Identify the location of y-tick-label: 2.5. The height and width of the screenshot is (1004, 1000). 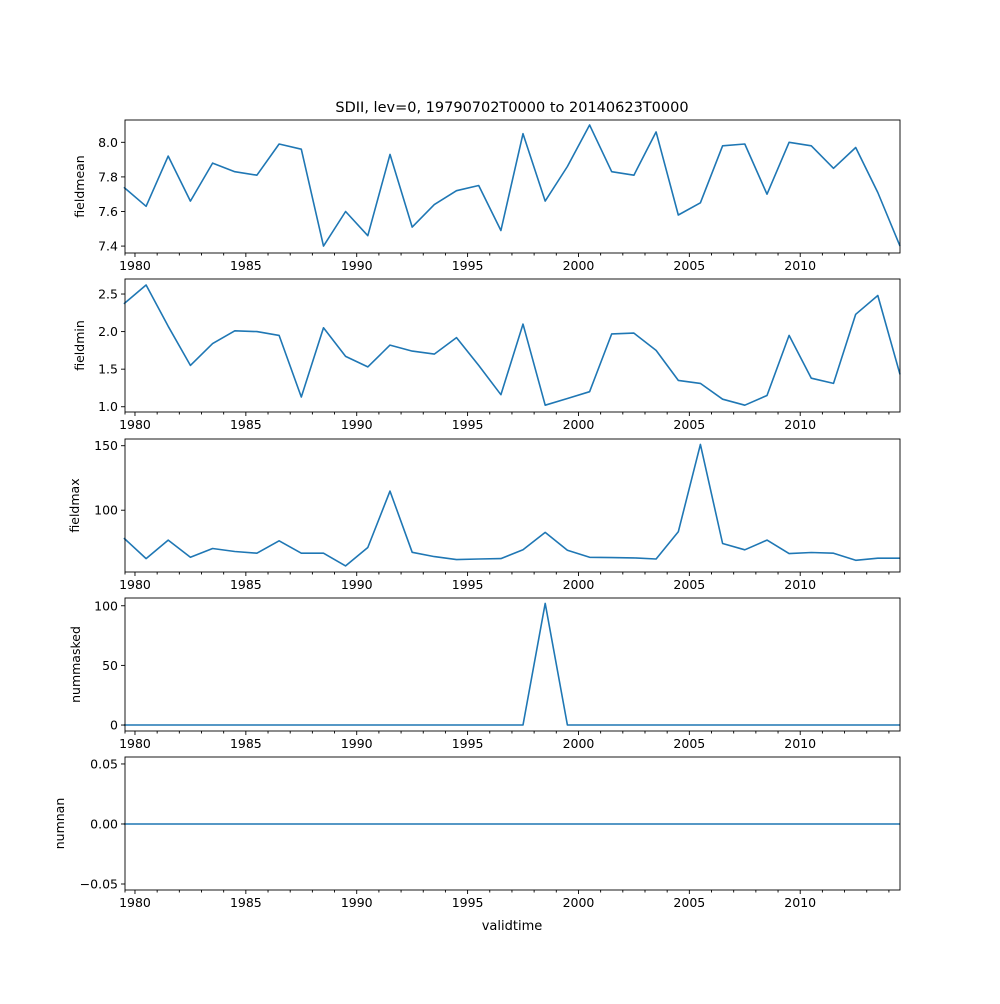
(108, 294).